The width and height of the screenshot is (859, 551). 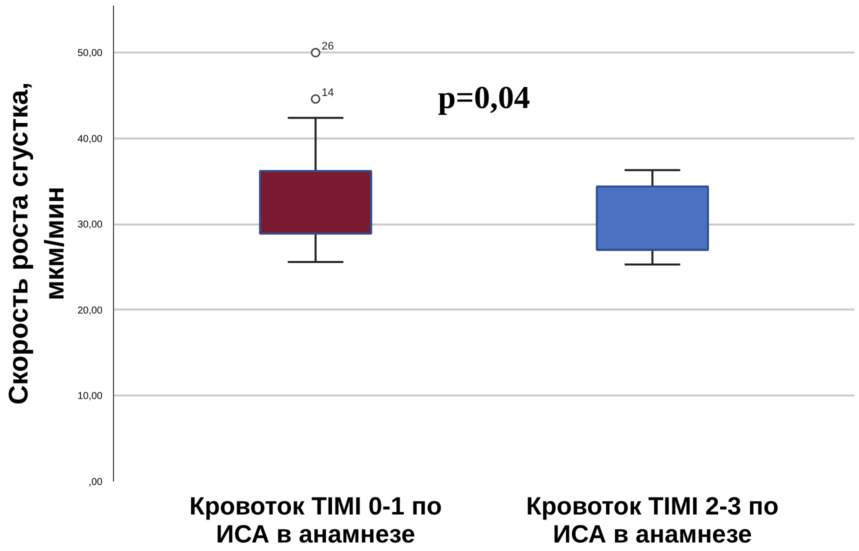 I want to click on y-tick-label: 20,00, so click(x=90, y=310).